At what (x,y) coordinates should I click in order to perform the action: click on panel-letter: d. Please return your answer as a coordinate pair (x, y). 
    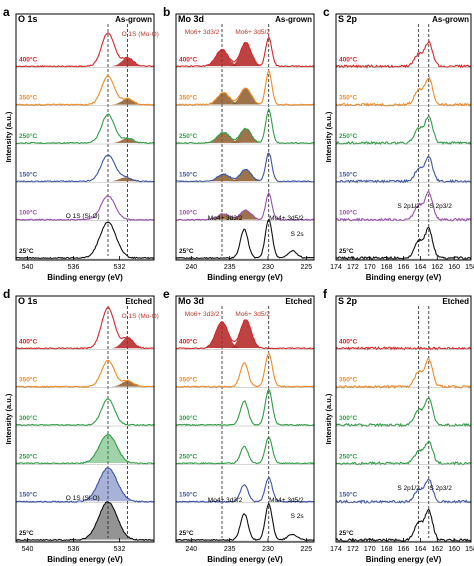
    Looking at the image, I should click on (6, 294).